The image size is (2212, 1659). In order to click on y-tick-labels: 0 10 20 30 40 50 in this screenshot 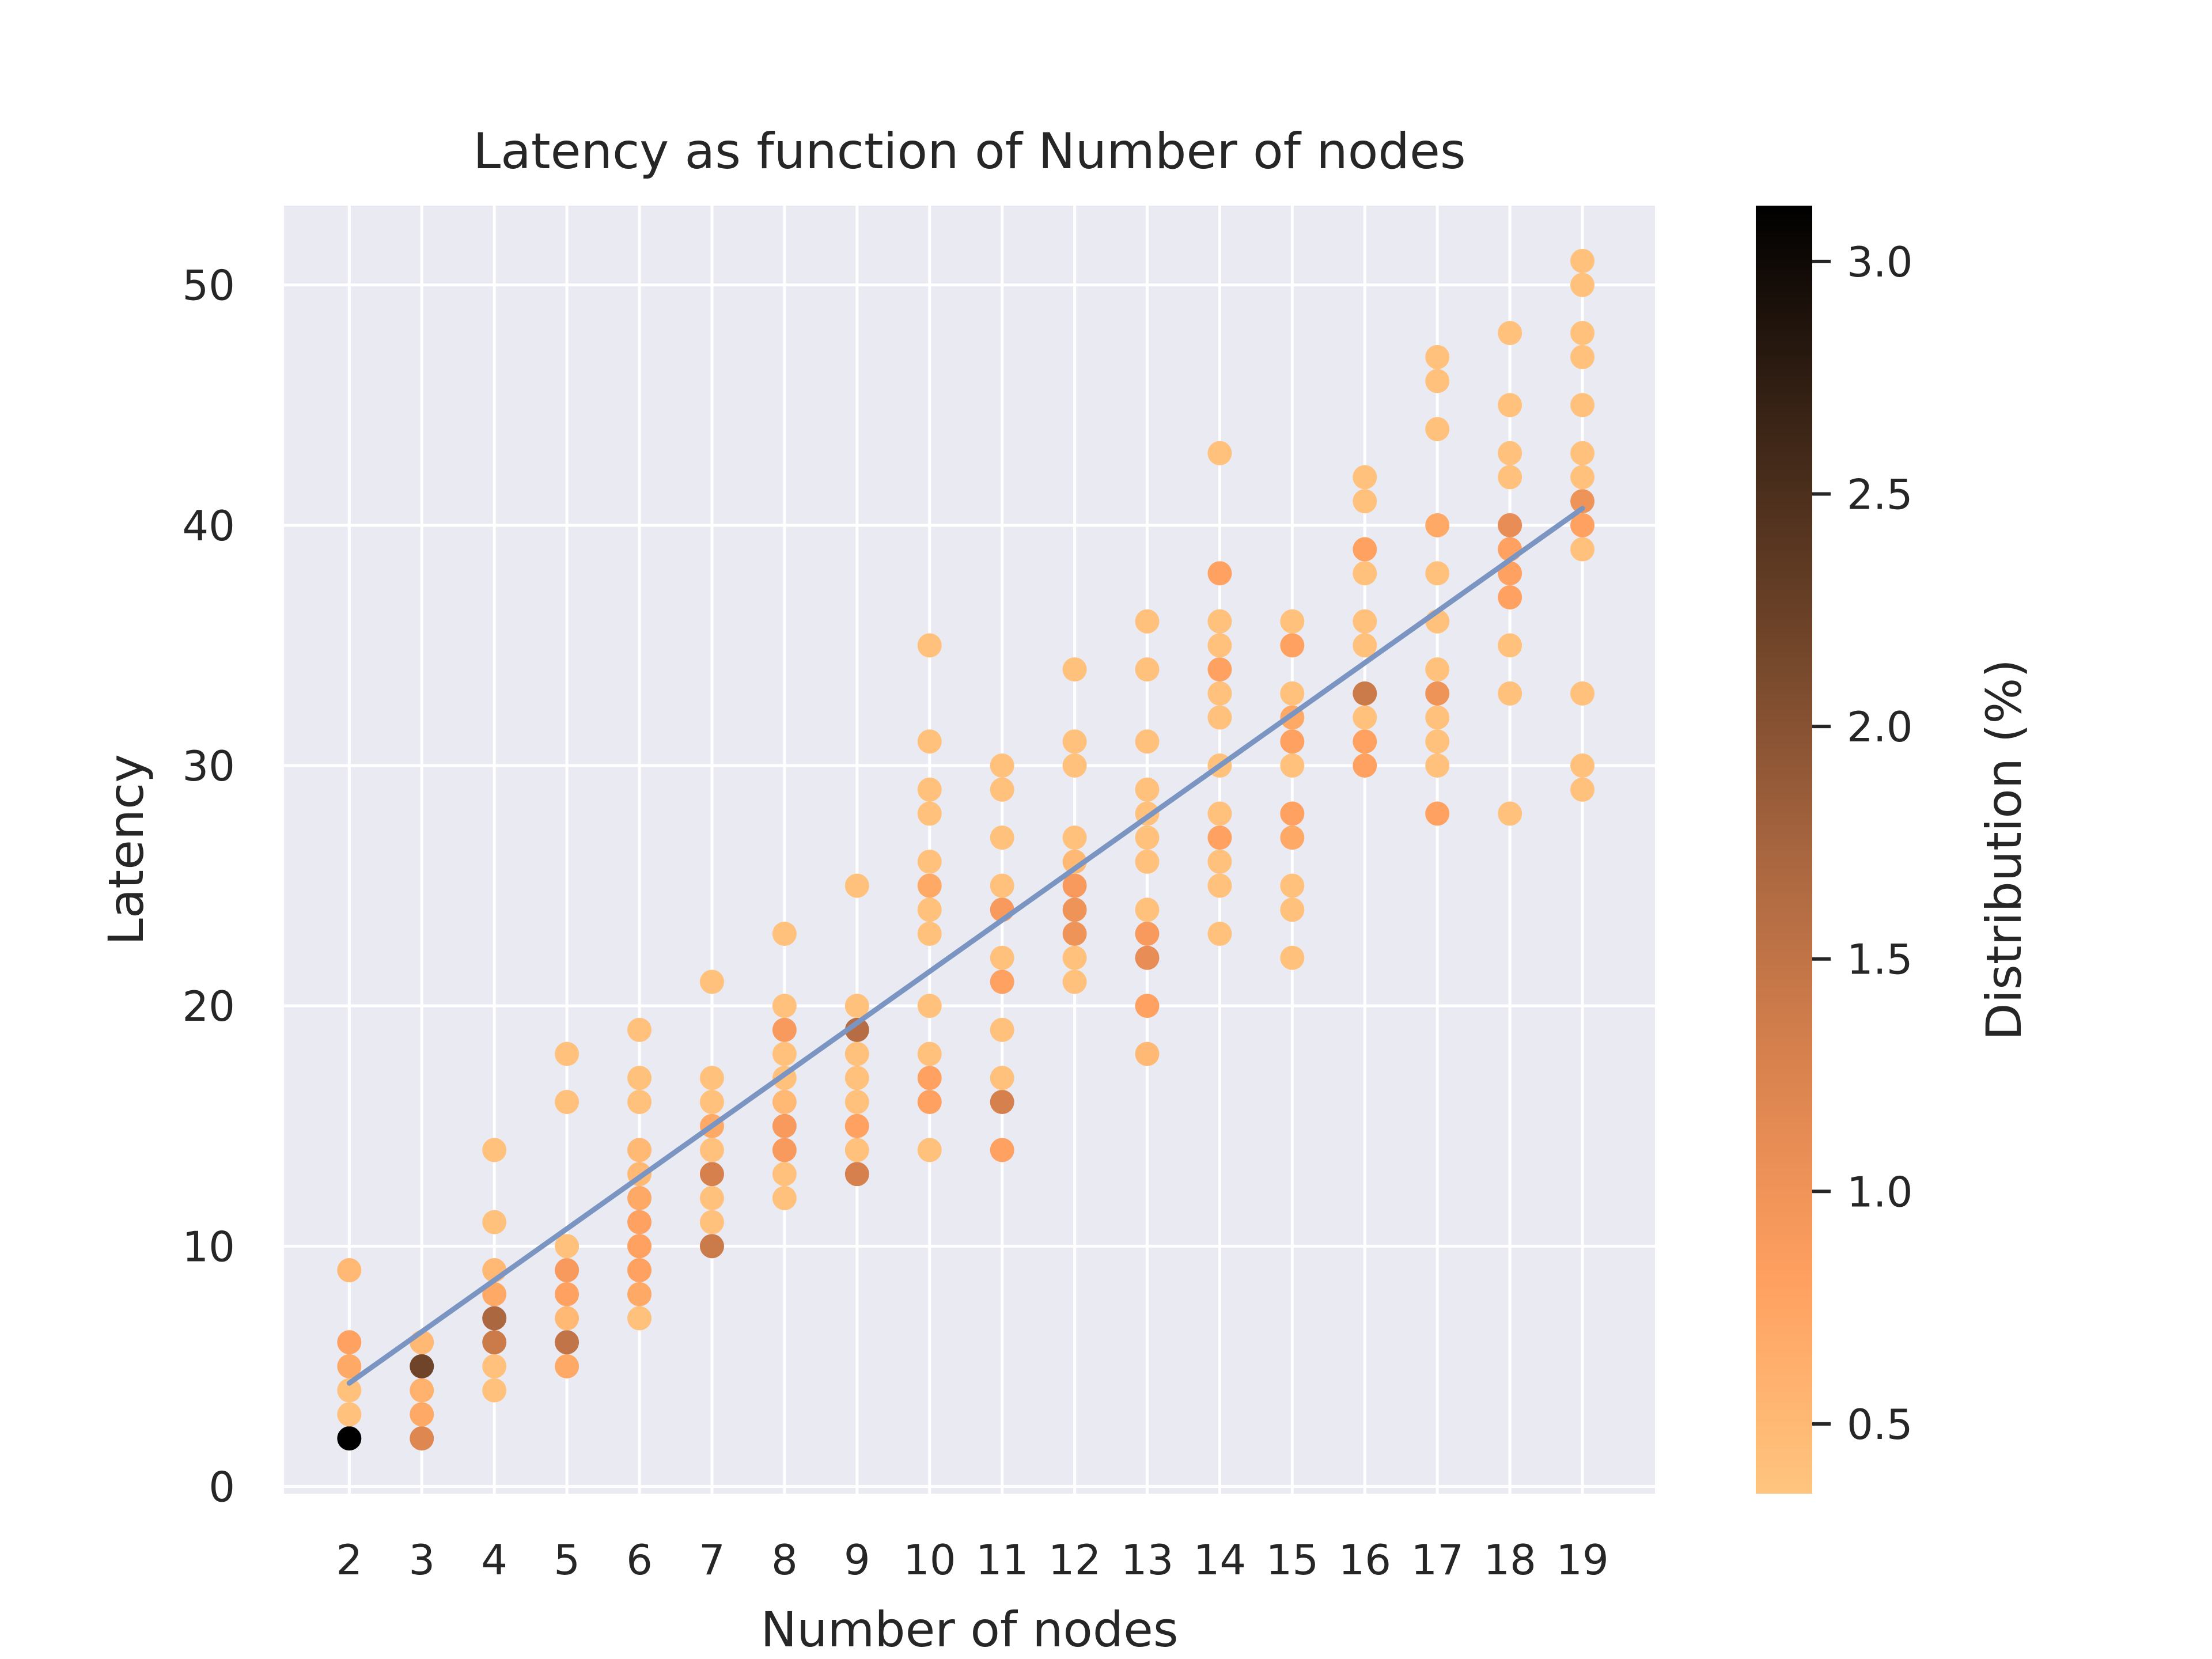, I will do `click(208, 887)`.